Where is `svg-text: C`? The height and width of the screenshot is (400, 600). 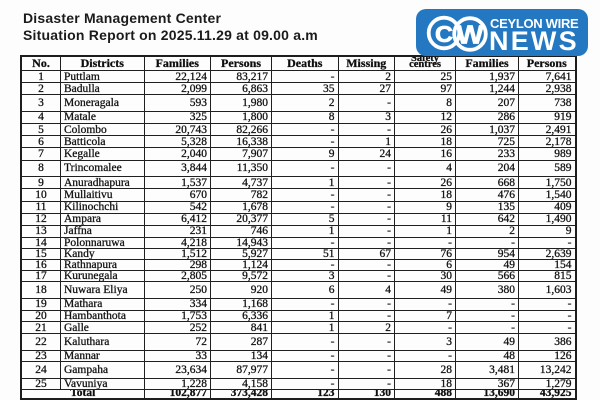 svg-text: C is located at coordinates (444, 35).